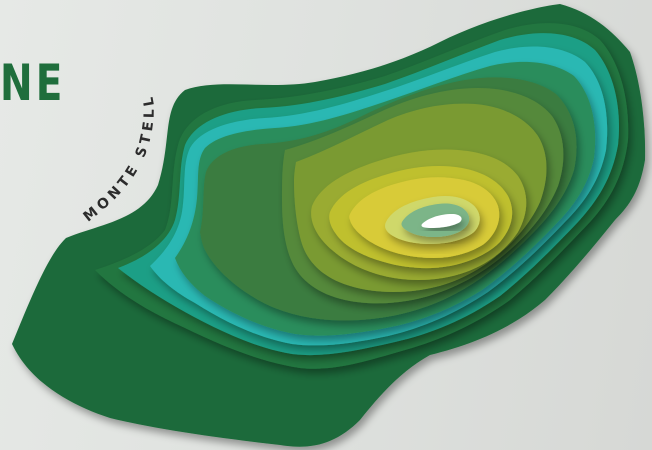 This screenshot has width=652, height=450. What do you see at coordinates (79, 112) in the screenshot?
I see `curved-label: MONTE STELLA` at bounding box center [79, 112].